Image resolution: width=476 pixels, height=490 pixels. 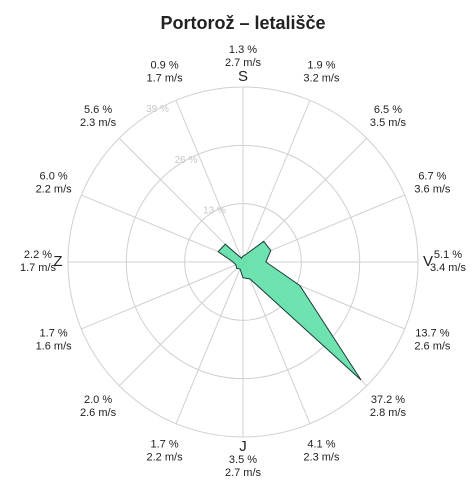 I want to click on percent-label: 1.3 %, so click(x=243, y=50).